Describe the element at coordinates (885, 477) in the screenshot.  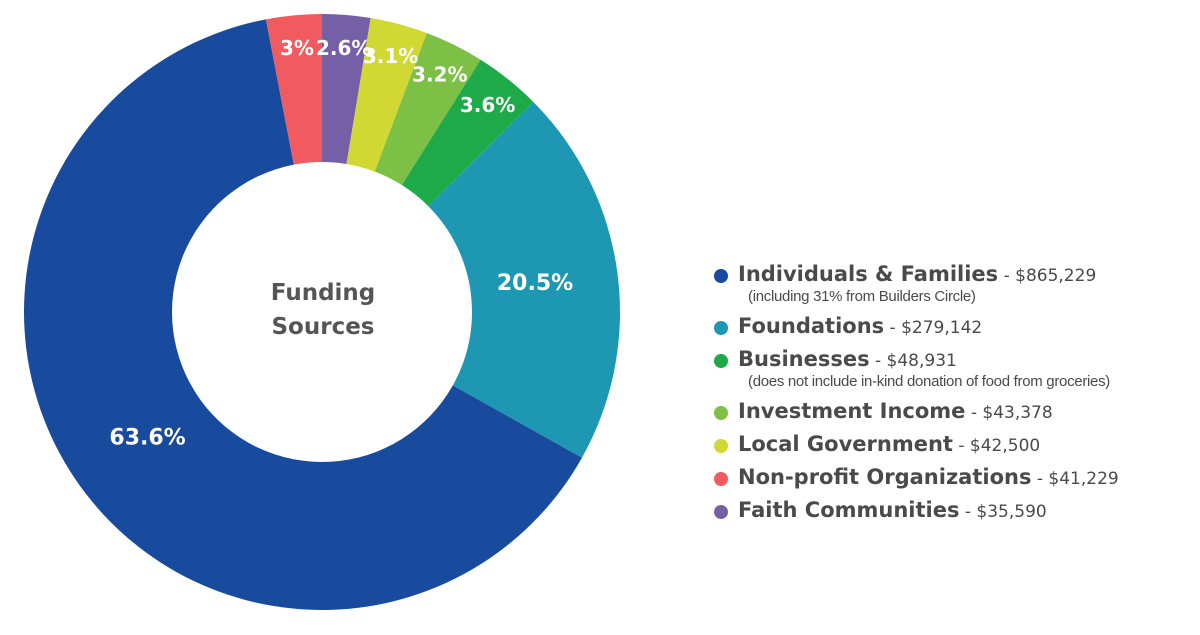
I see `legend-name: Non-profit Organizations` at that location.